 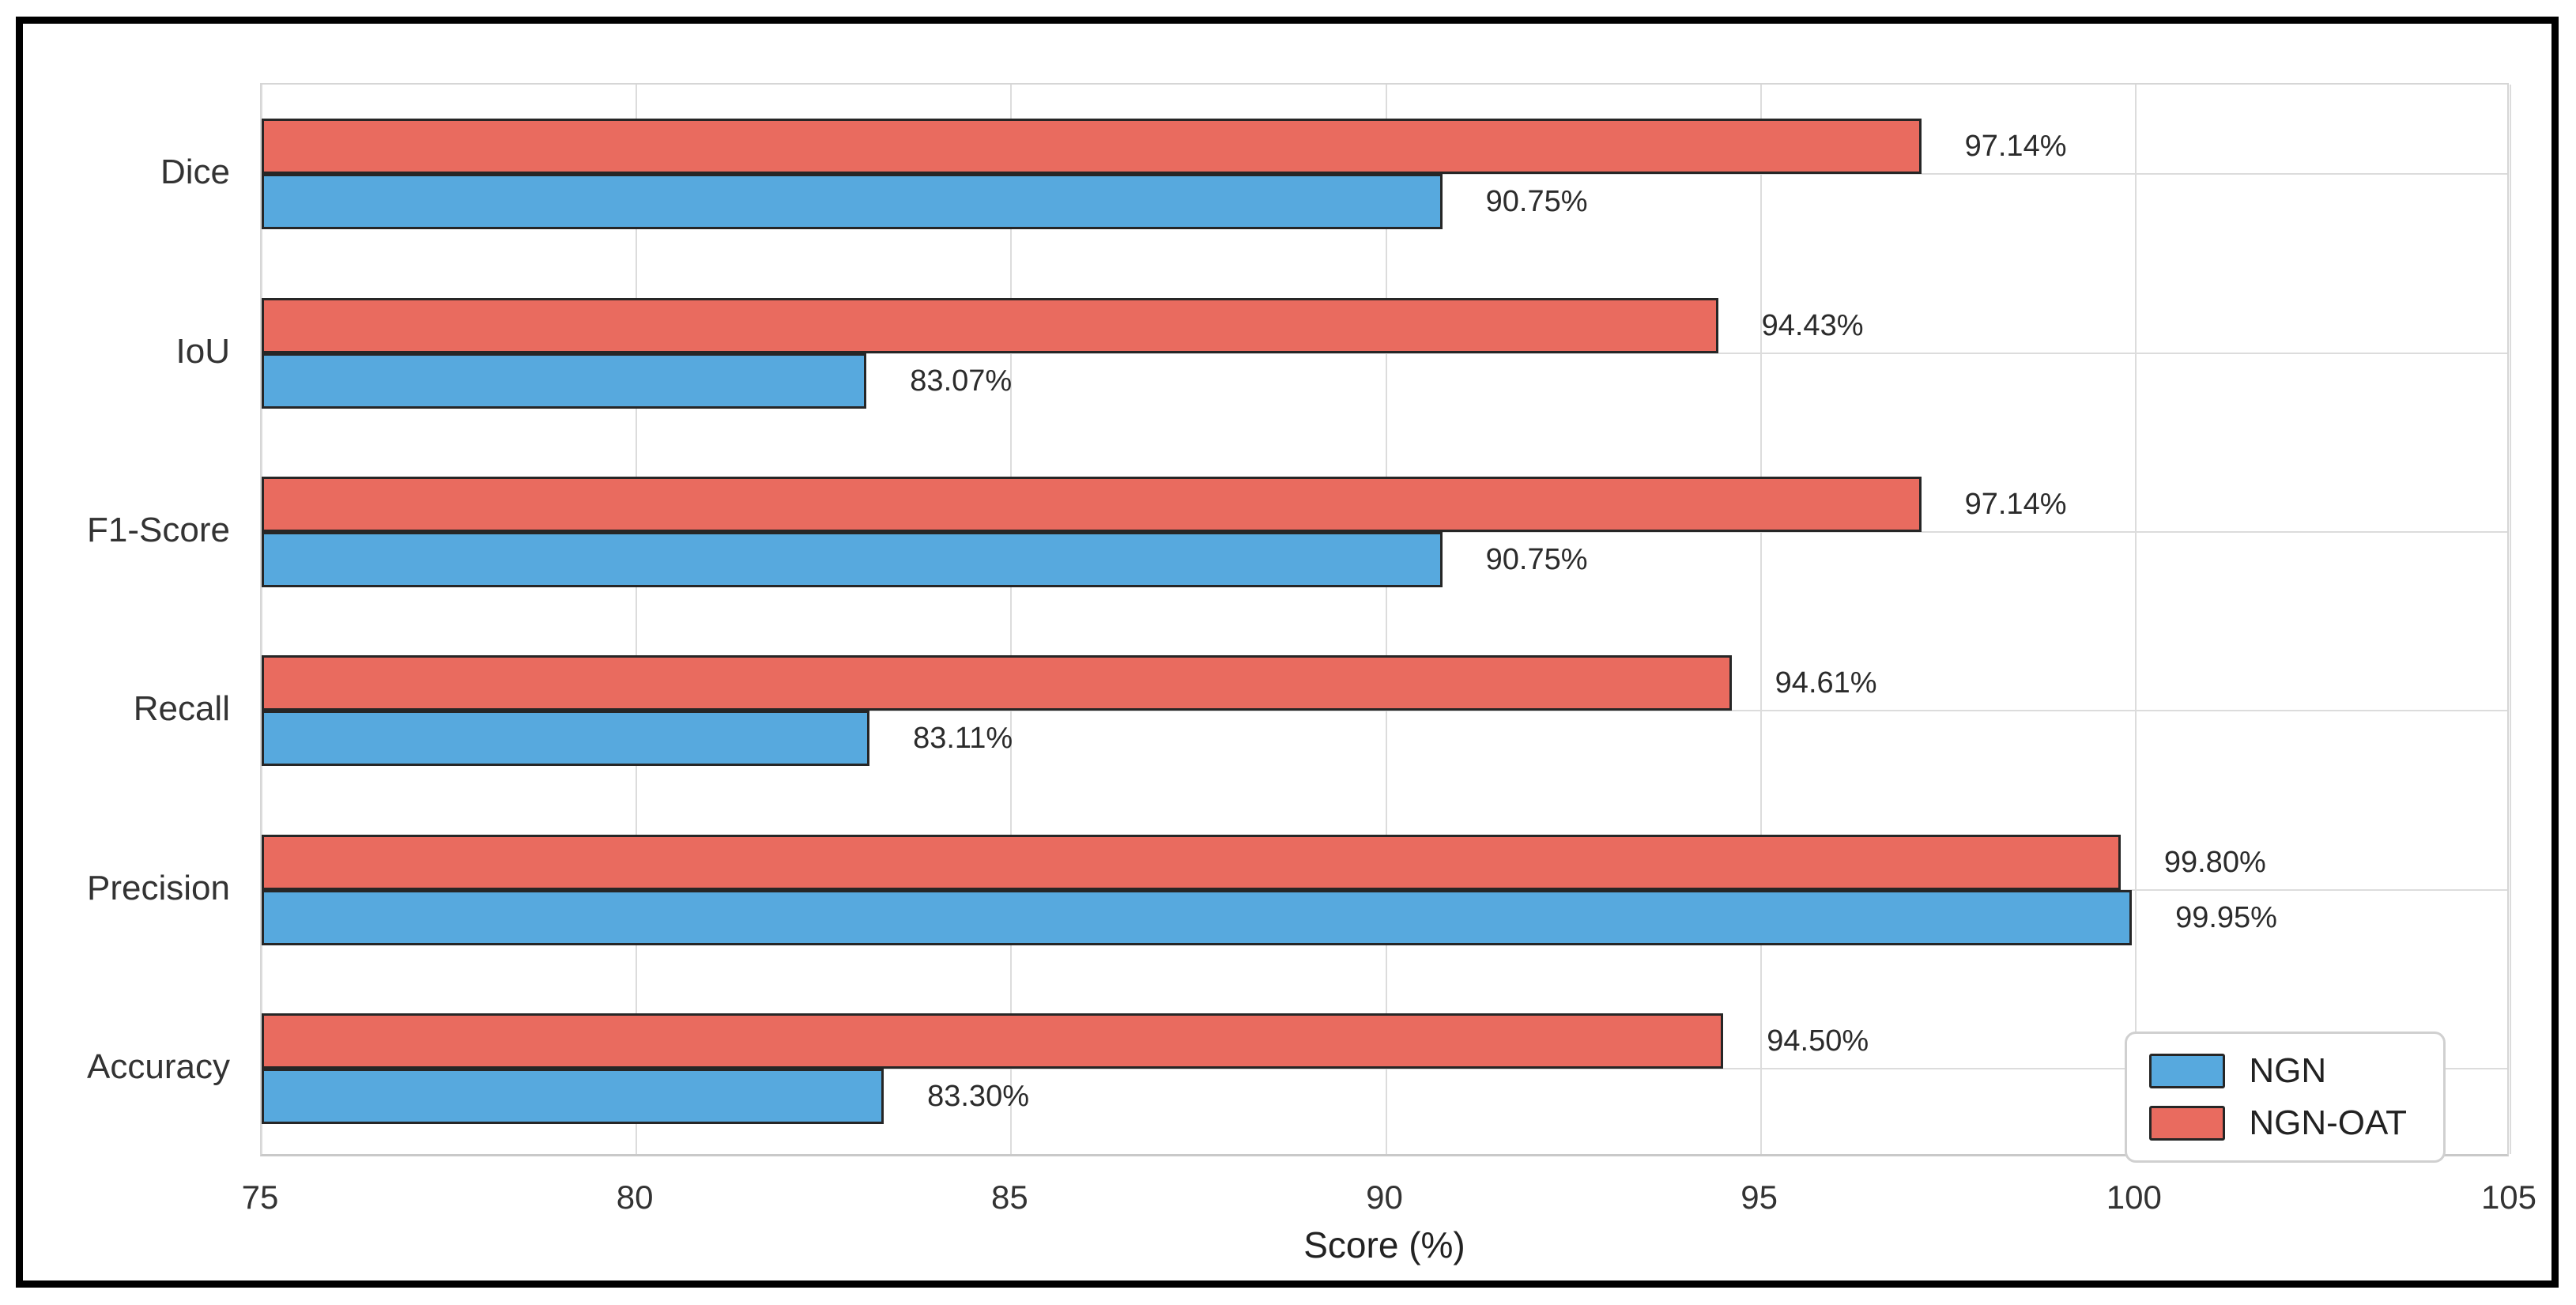 What do you see at coordinates (2508, 1197) in the screenshot?
I see `x-tick-label-105: 105` at bounding box center [2508, 1197].